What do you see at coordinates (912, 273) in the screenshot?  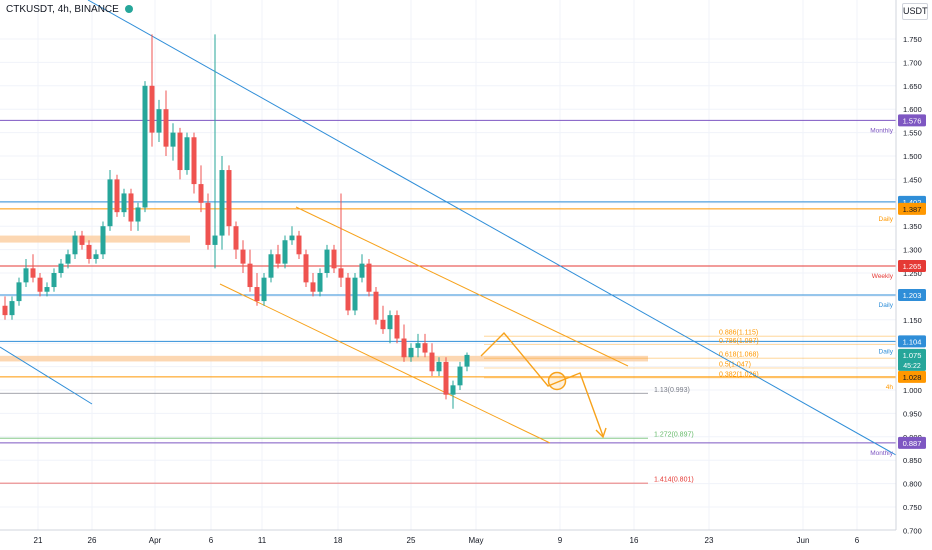 I see `y-tick-label: 1.250` at bounding box center [912, 273].